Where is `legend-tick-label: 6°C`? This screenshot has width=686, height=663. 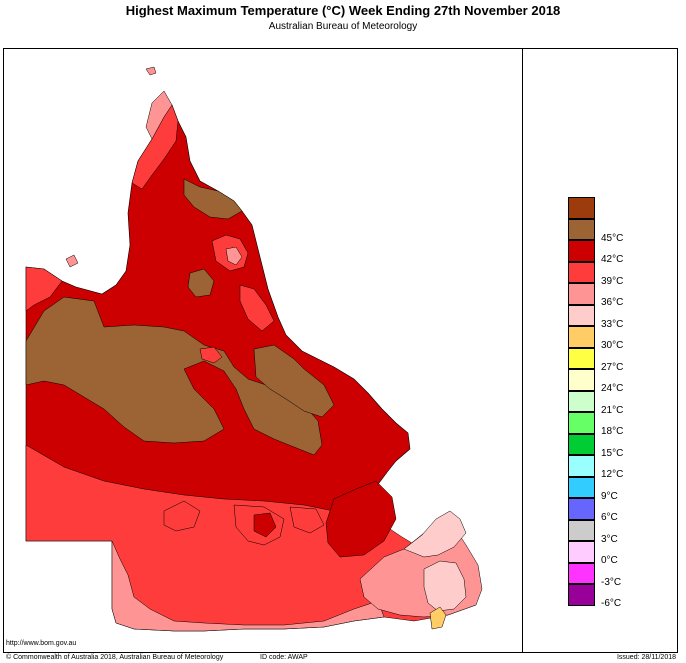 legend-tick-label: 6°C is located at coordinates (609, 517).